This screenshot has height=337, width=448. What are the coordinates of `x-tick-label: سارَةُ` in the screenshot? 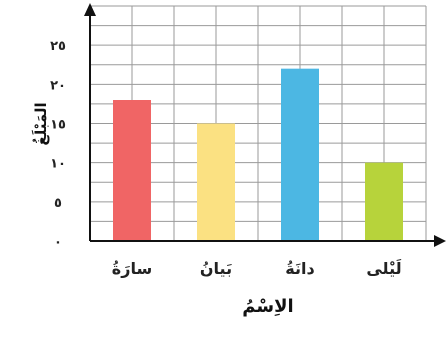 It's located at (132, 268).